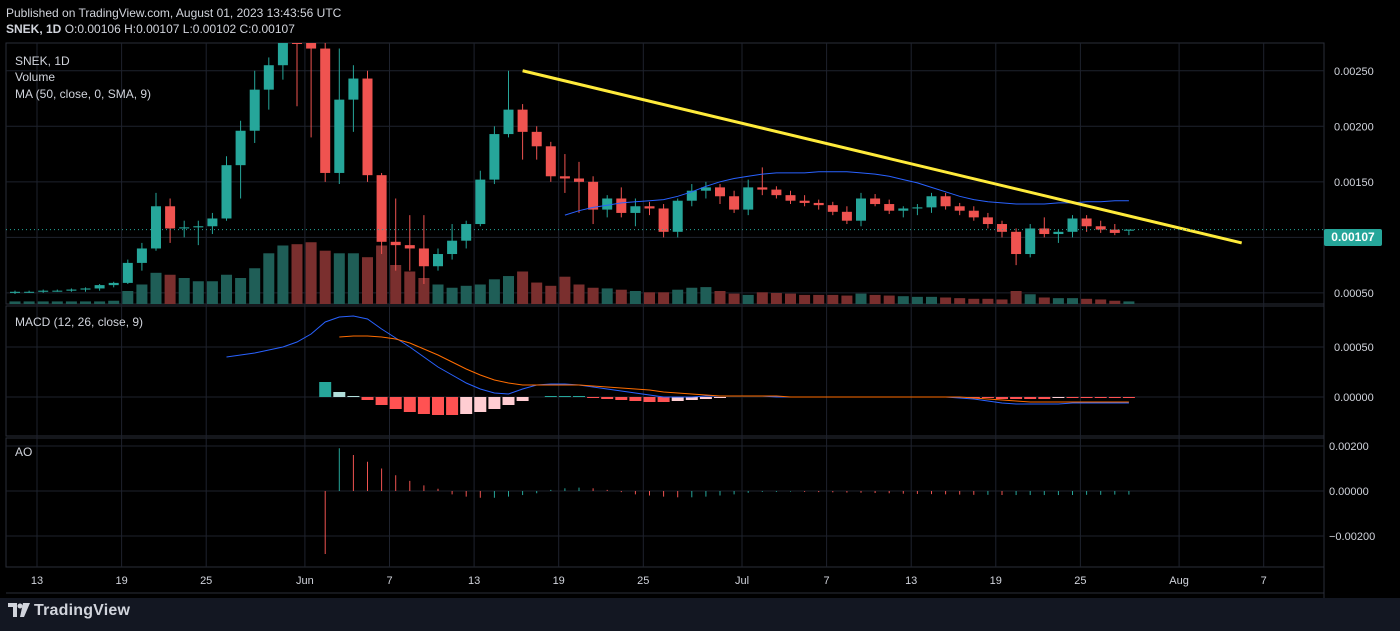 The width and height of the screenshot is (1400, 631). I want to click on legend-volume: Volume, so click(35, 77).